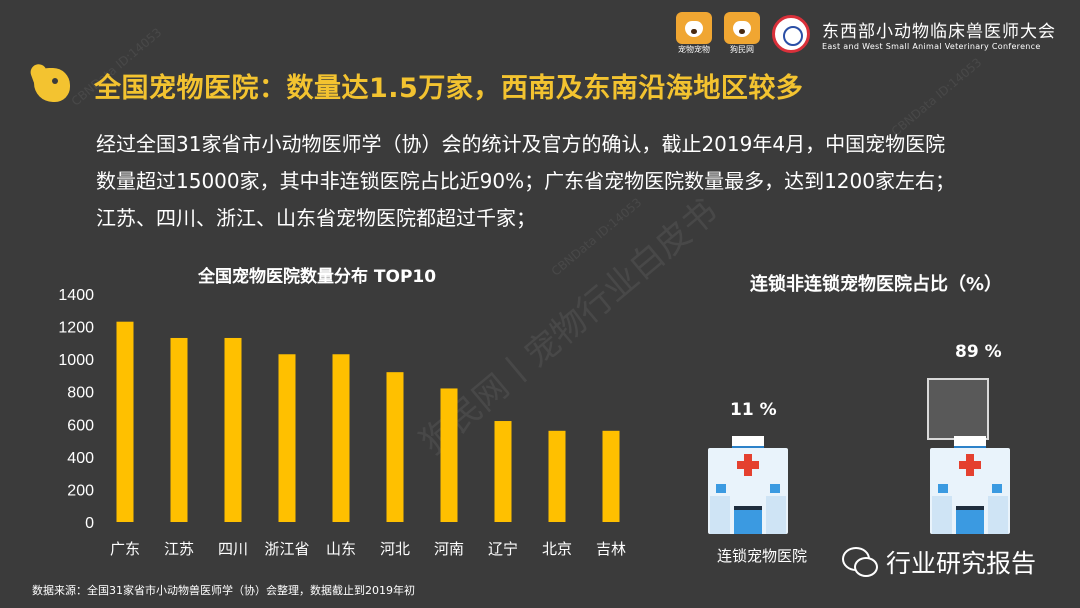  What do you see at coordinates (557, 549) in the screenshot?
I see `x-tick-label: 北京` at bounding box center [557, 549].